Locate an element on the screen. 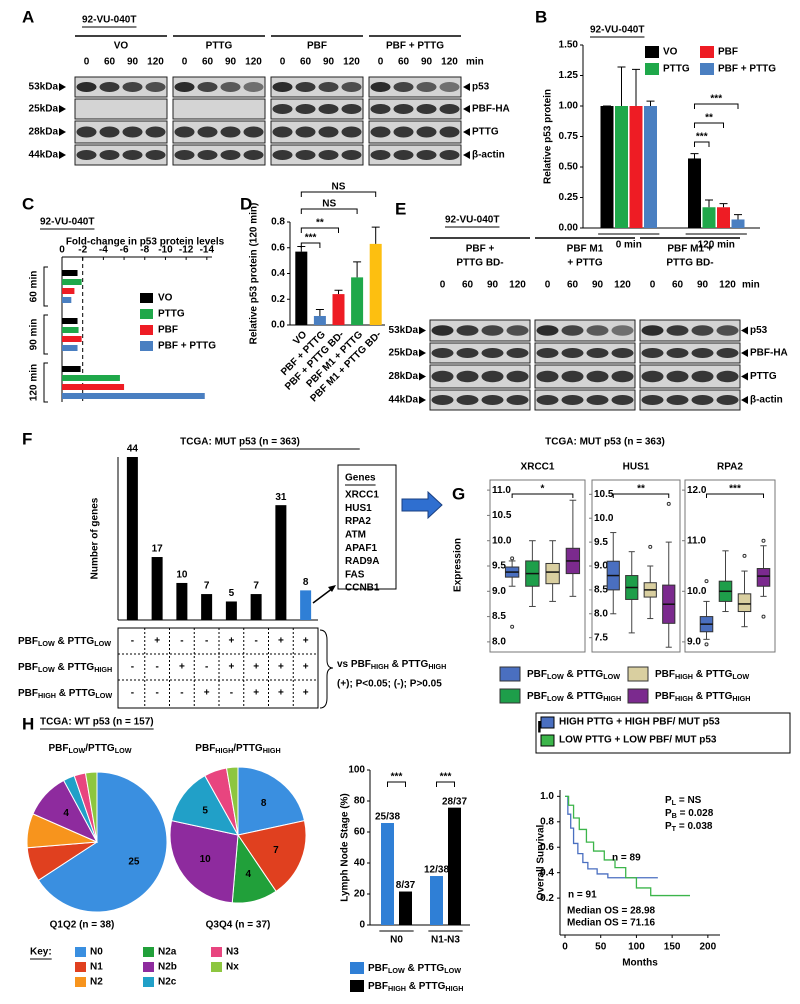 This screenshot has height=1004, width=800. y-tick-label: 0.4 is located at coordinates (547, 872).